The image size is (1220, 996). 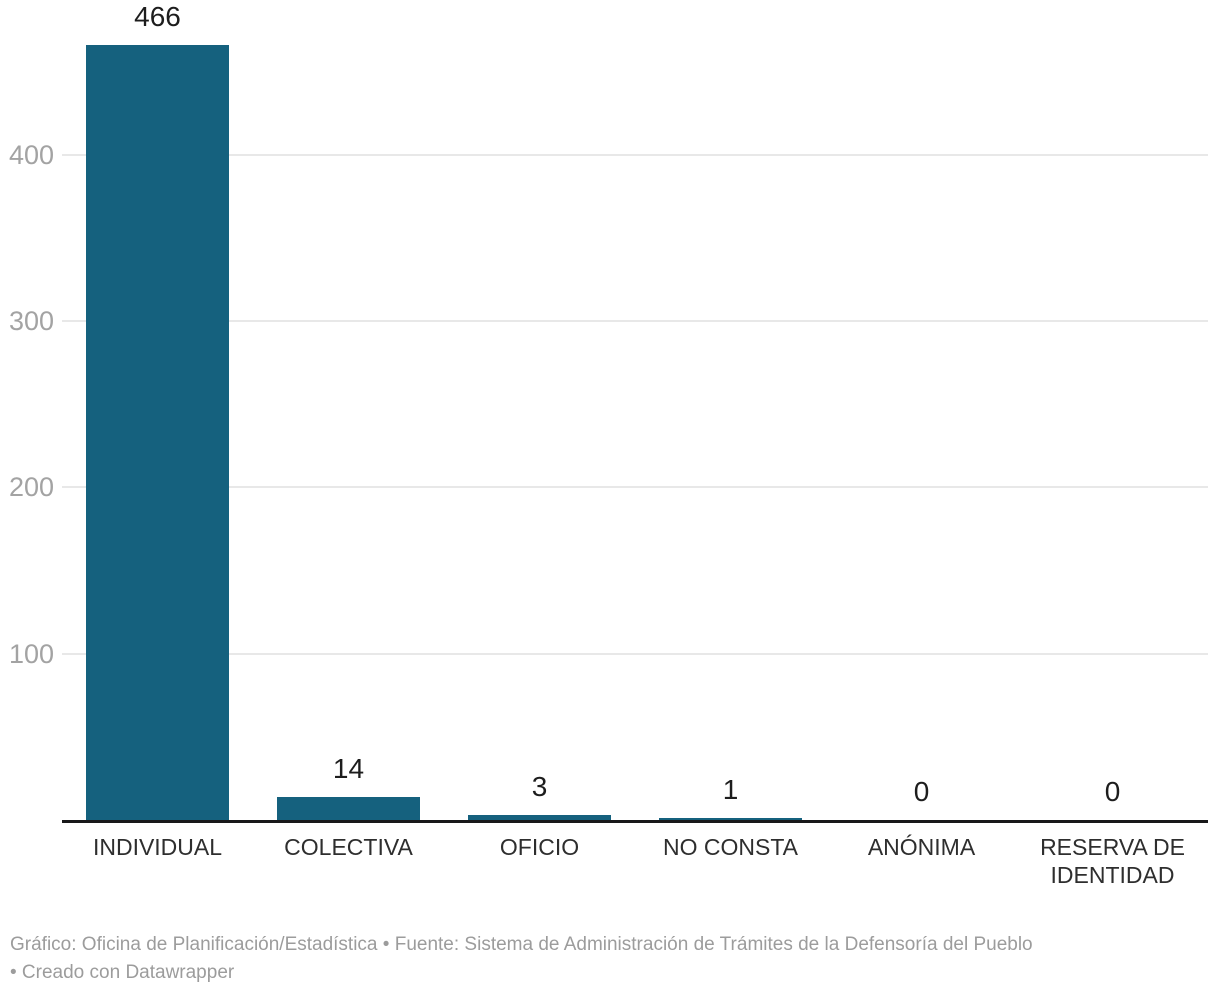 I want to click on y-tick-label: 200, so click(x=31, y=487).